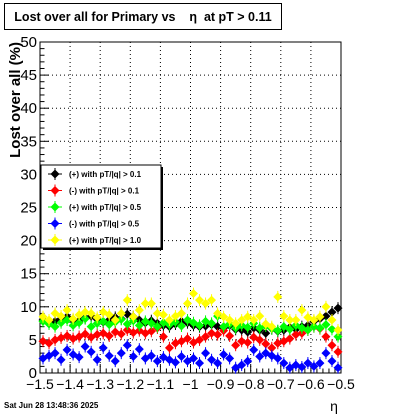 Image resolution: width=400 pixels, height=414 pixels. What do you see at coordinates (33, 340) in the screenshot?
I see `y-tick-label: 5` at bounding box center [33, 340].